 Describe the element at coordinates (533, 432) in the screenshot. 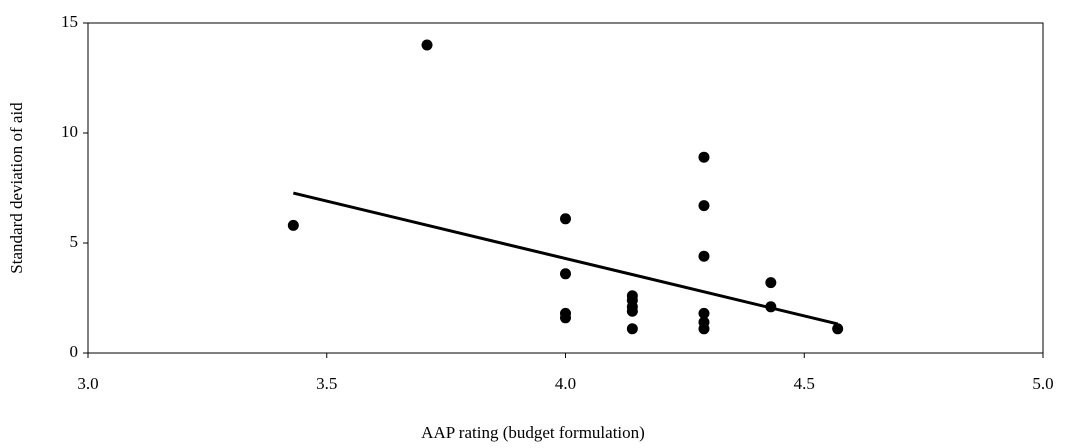

I see `x-axis-label: AAP rating (budget formulation)` at that location.